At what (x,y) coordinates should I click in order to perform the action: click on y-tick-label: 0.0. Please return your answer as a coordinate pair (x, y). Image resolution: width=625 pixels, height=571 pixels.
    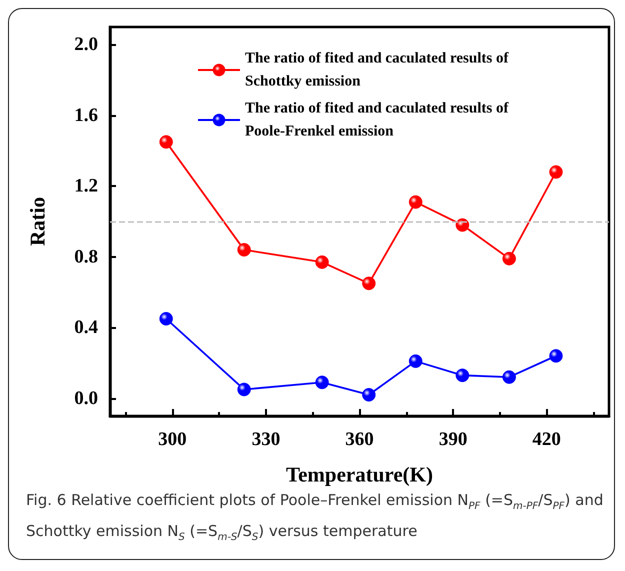
    Looking at the image, I should click on (86, 398).